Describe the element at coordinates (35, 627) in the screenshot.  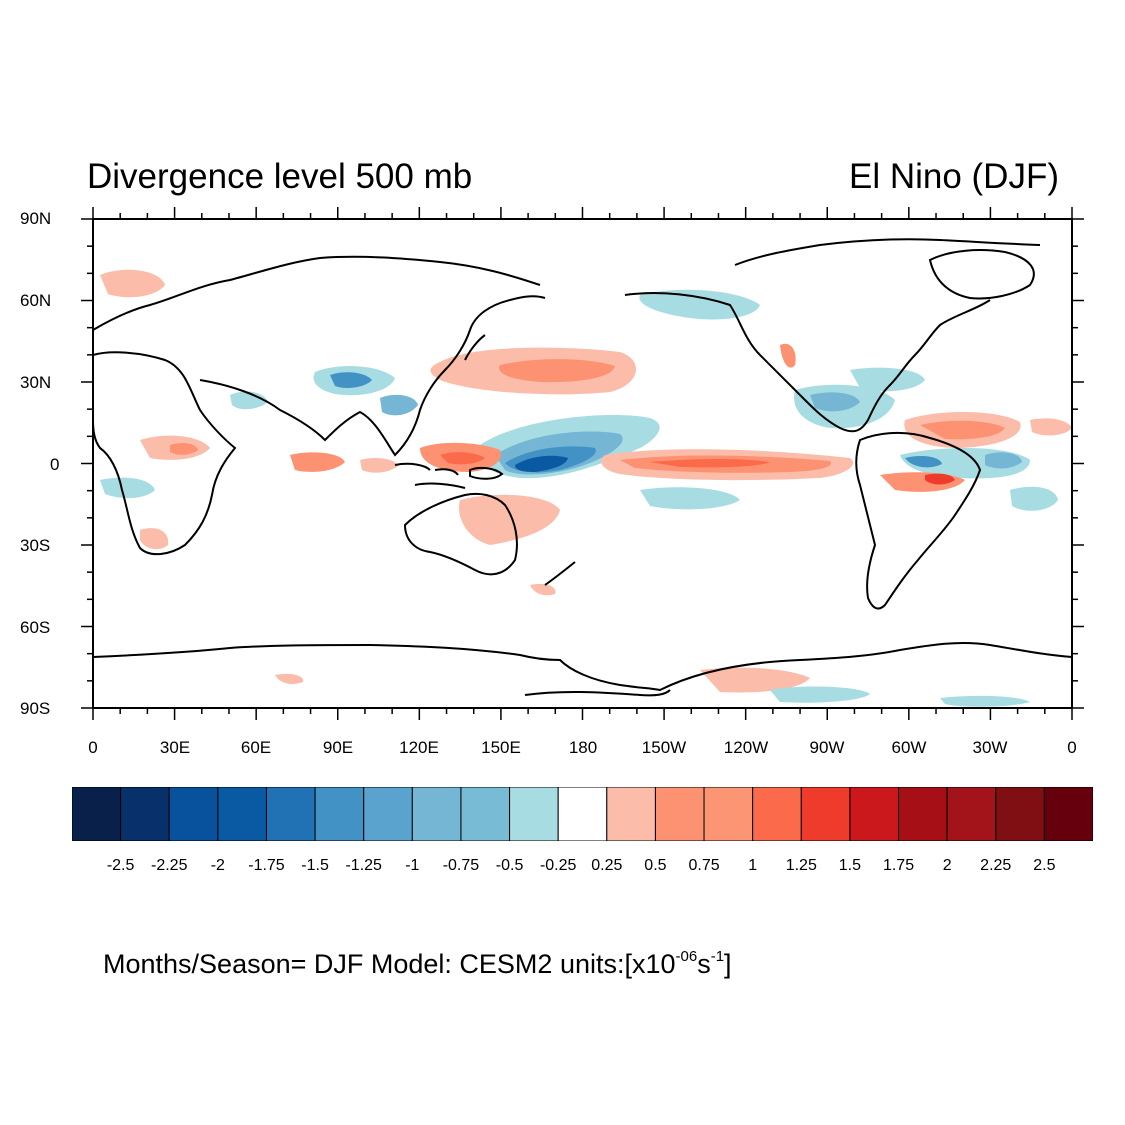
I see `lat-label-60s: 60S` at that location.